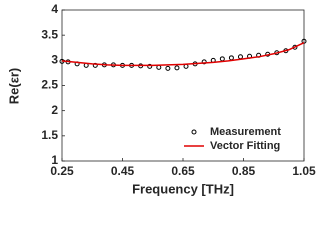 This screenshot has width=333, height=240. Describe the element at coordinates (49, 135) in the screenshot. I see `y-tick-label: 1.5` at that location.